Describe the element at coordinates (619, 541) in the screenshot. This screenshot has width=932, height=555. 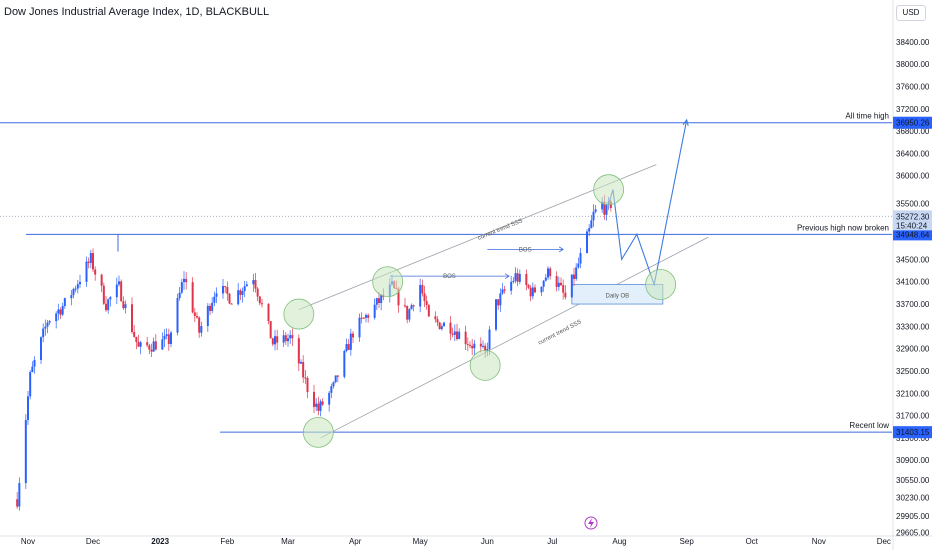
I see `x-tick-label: Aug` at that location.